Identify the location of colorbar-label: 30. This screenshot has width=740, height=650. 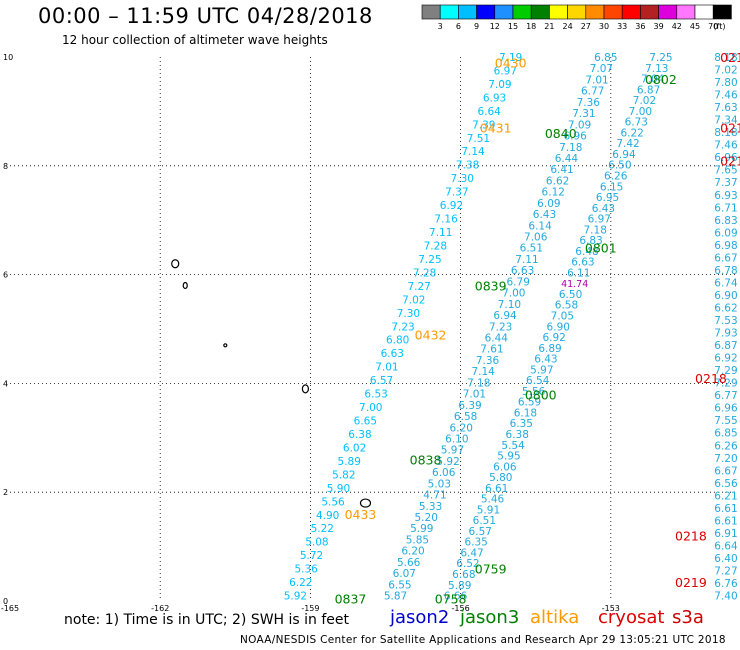
(604, 26).